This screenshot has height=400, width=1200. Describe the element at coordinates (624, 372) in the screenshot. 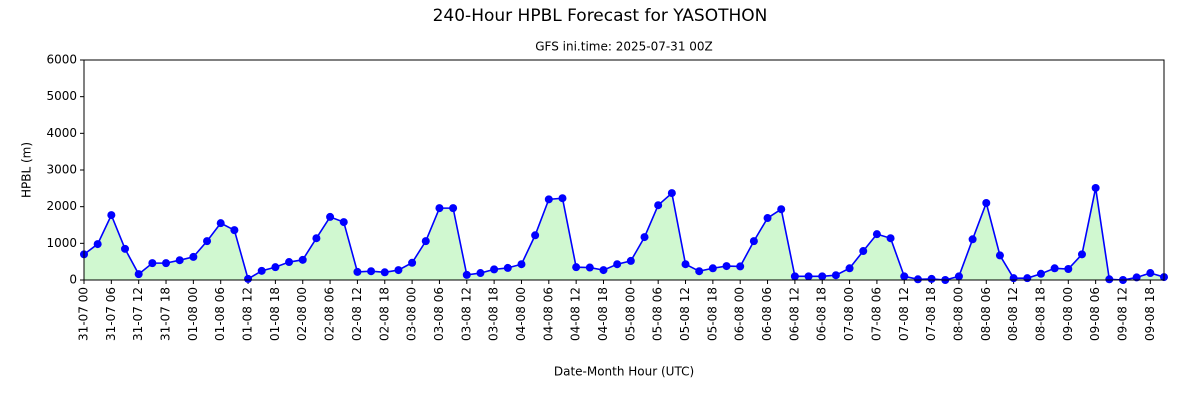

I see `x-axis-label: Date-Month Hour (UTC)` at that location.